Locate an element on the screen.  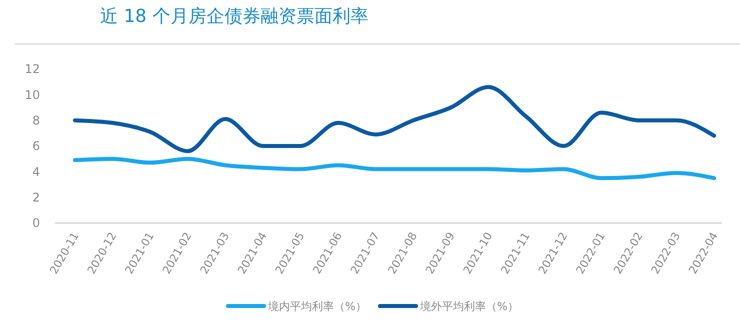
legend-label: 境外平均利率（%） is located at coordinates (468, 306).